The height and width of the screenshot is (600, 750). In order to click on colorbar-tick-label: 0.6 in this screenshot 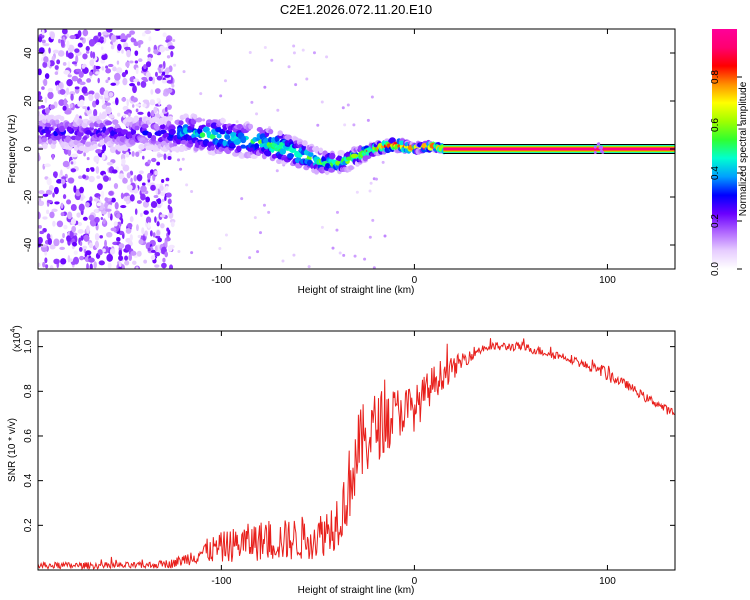, I will do `click(715, 125)`.